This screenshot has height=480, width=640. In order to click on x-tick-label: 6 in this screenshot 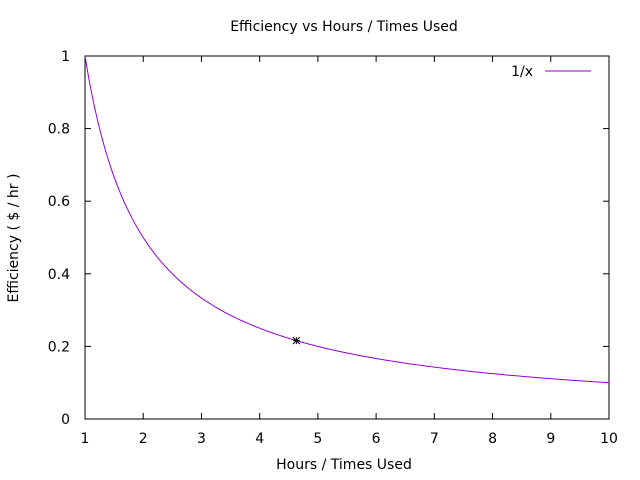, I will do `click(376, 439)`.